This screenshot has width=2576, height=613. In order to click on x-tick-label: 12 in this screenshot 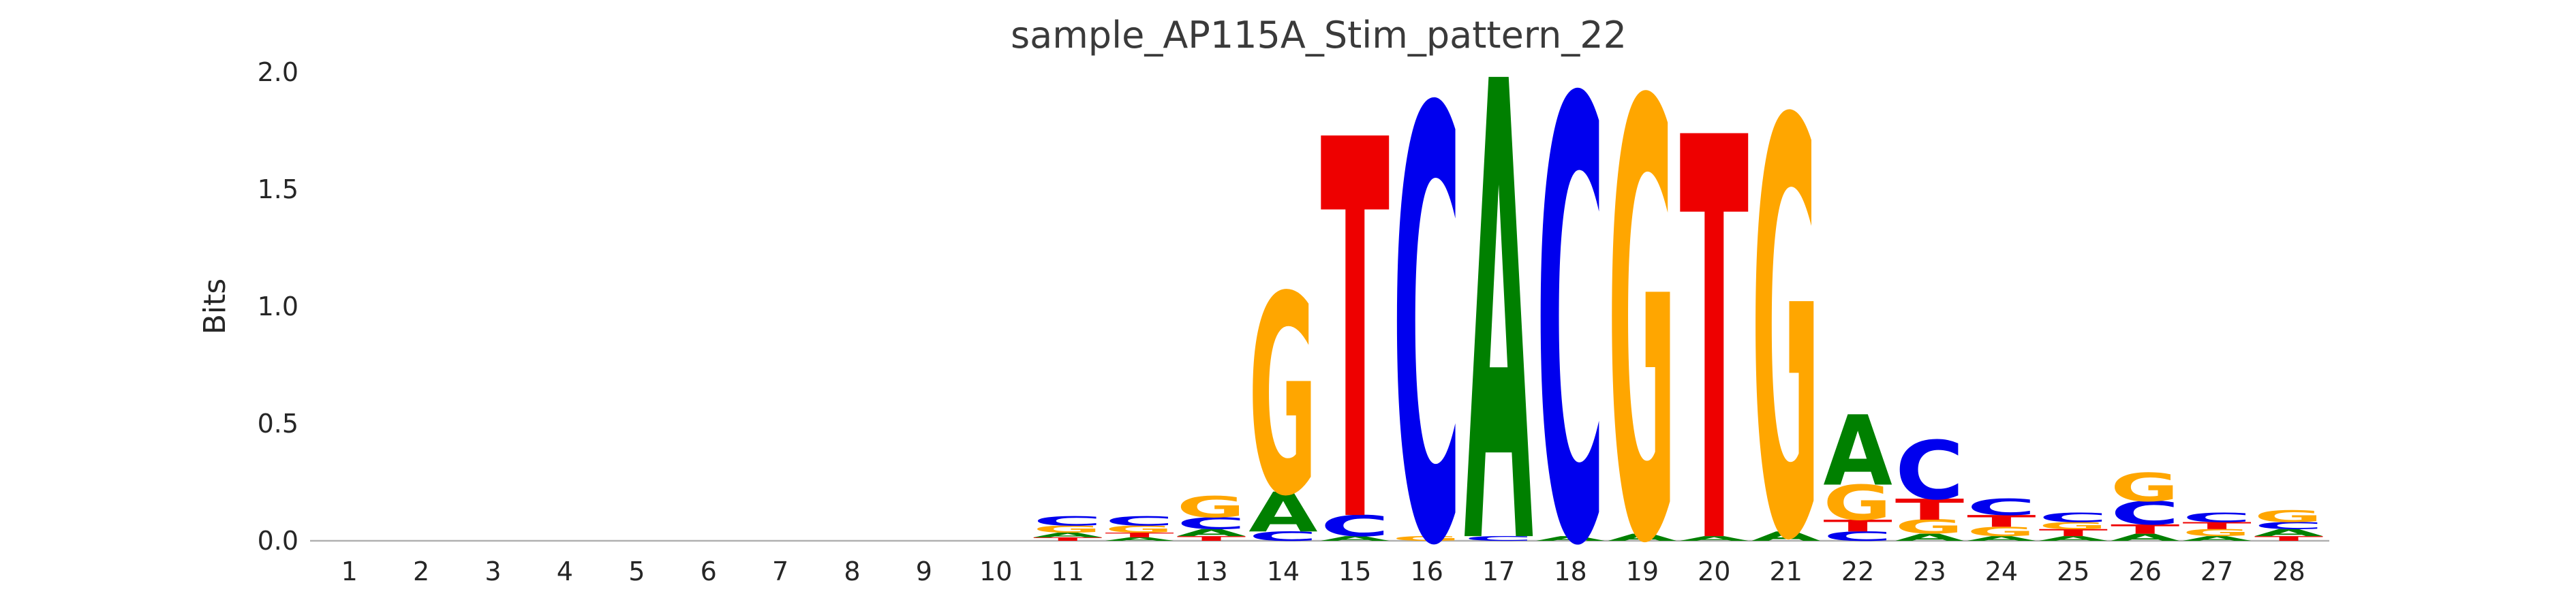, I will do `click(1139, 571)`.